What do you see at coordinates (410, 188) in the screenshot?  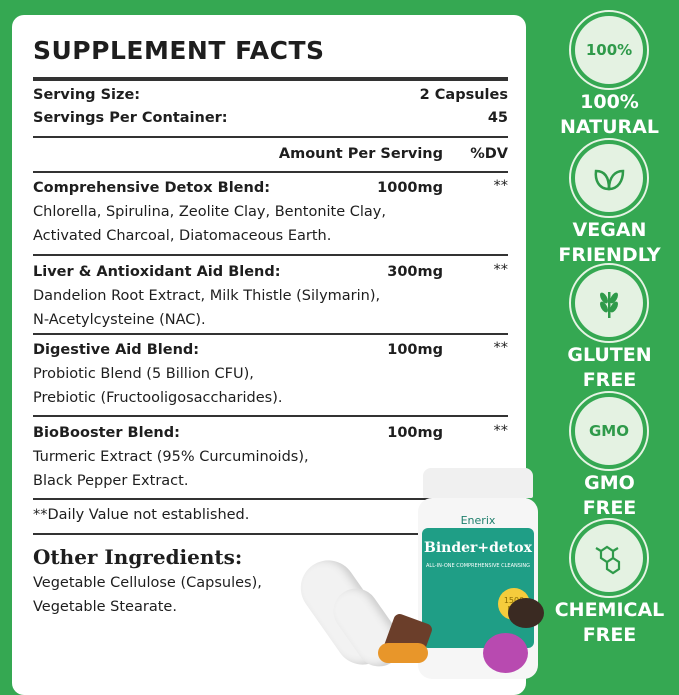 I see `blend-amount: 1000mg` at bounding box center [410, 188].